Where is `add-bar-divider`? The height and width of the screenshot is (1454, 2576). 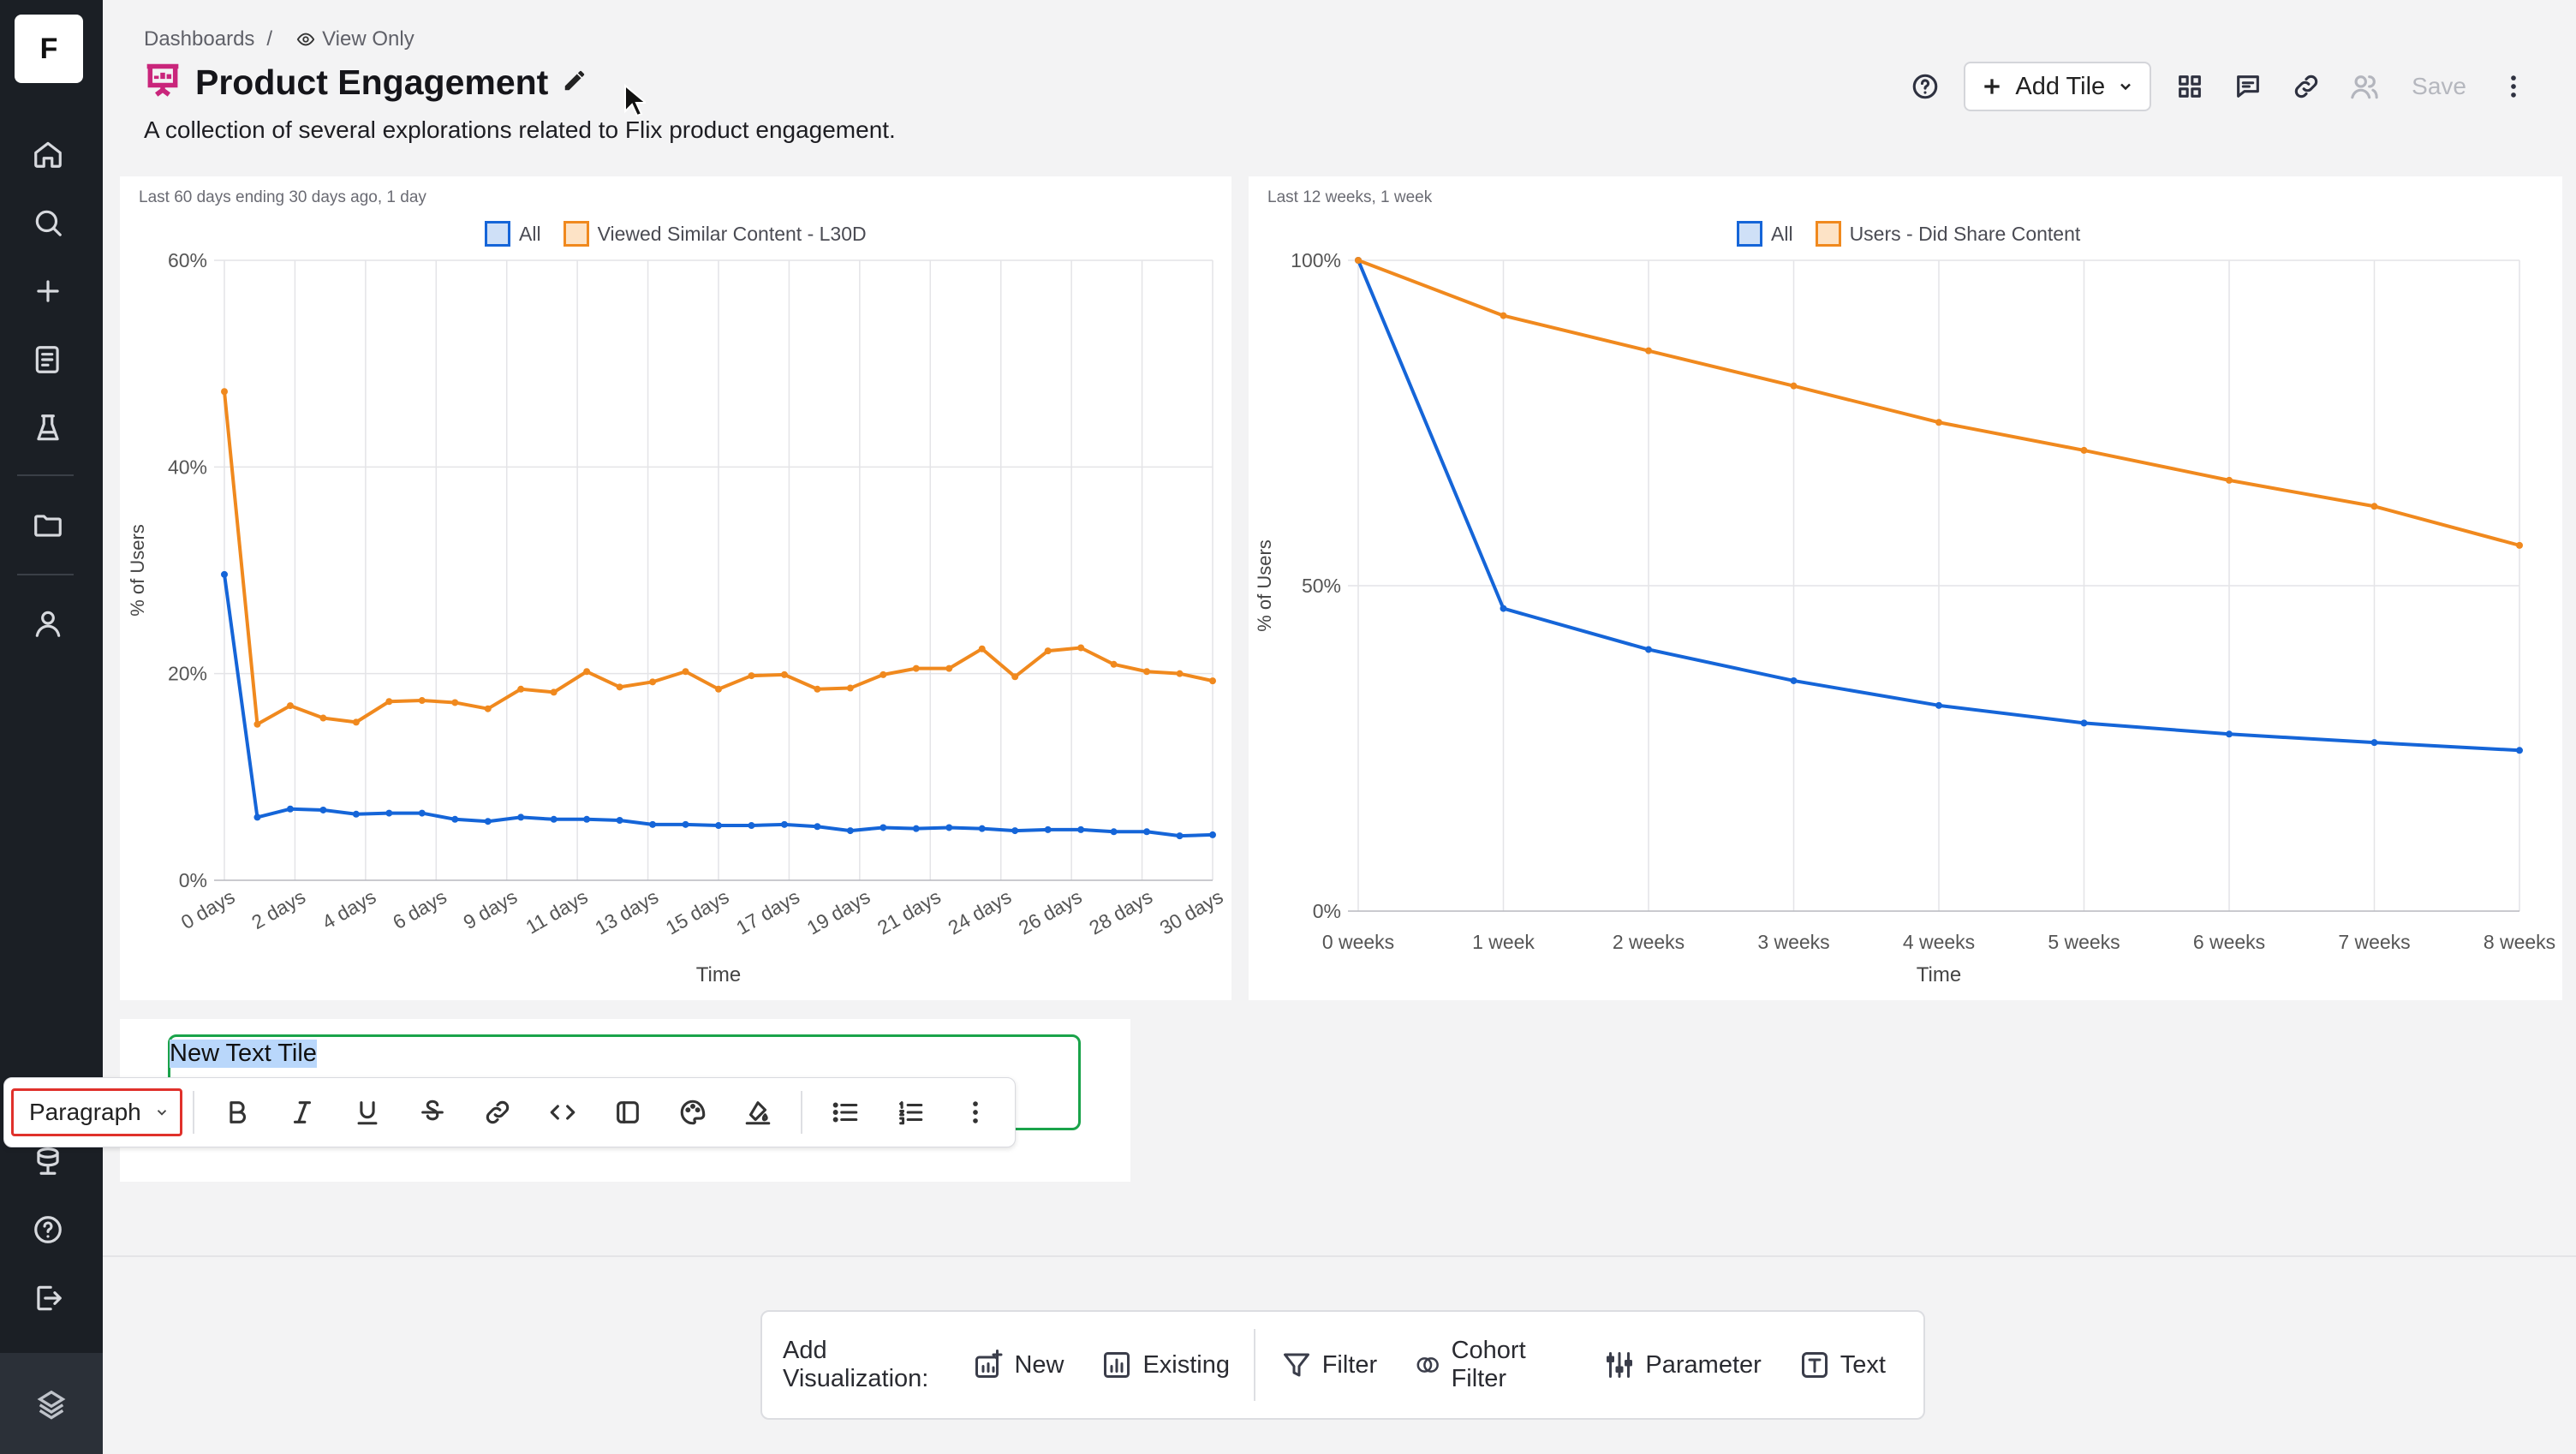
add-bar-divider is located at coordinates (1254, 1365).